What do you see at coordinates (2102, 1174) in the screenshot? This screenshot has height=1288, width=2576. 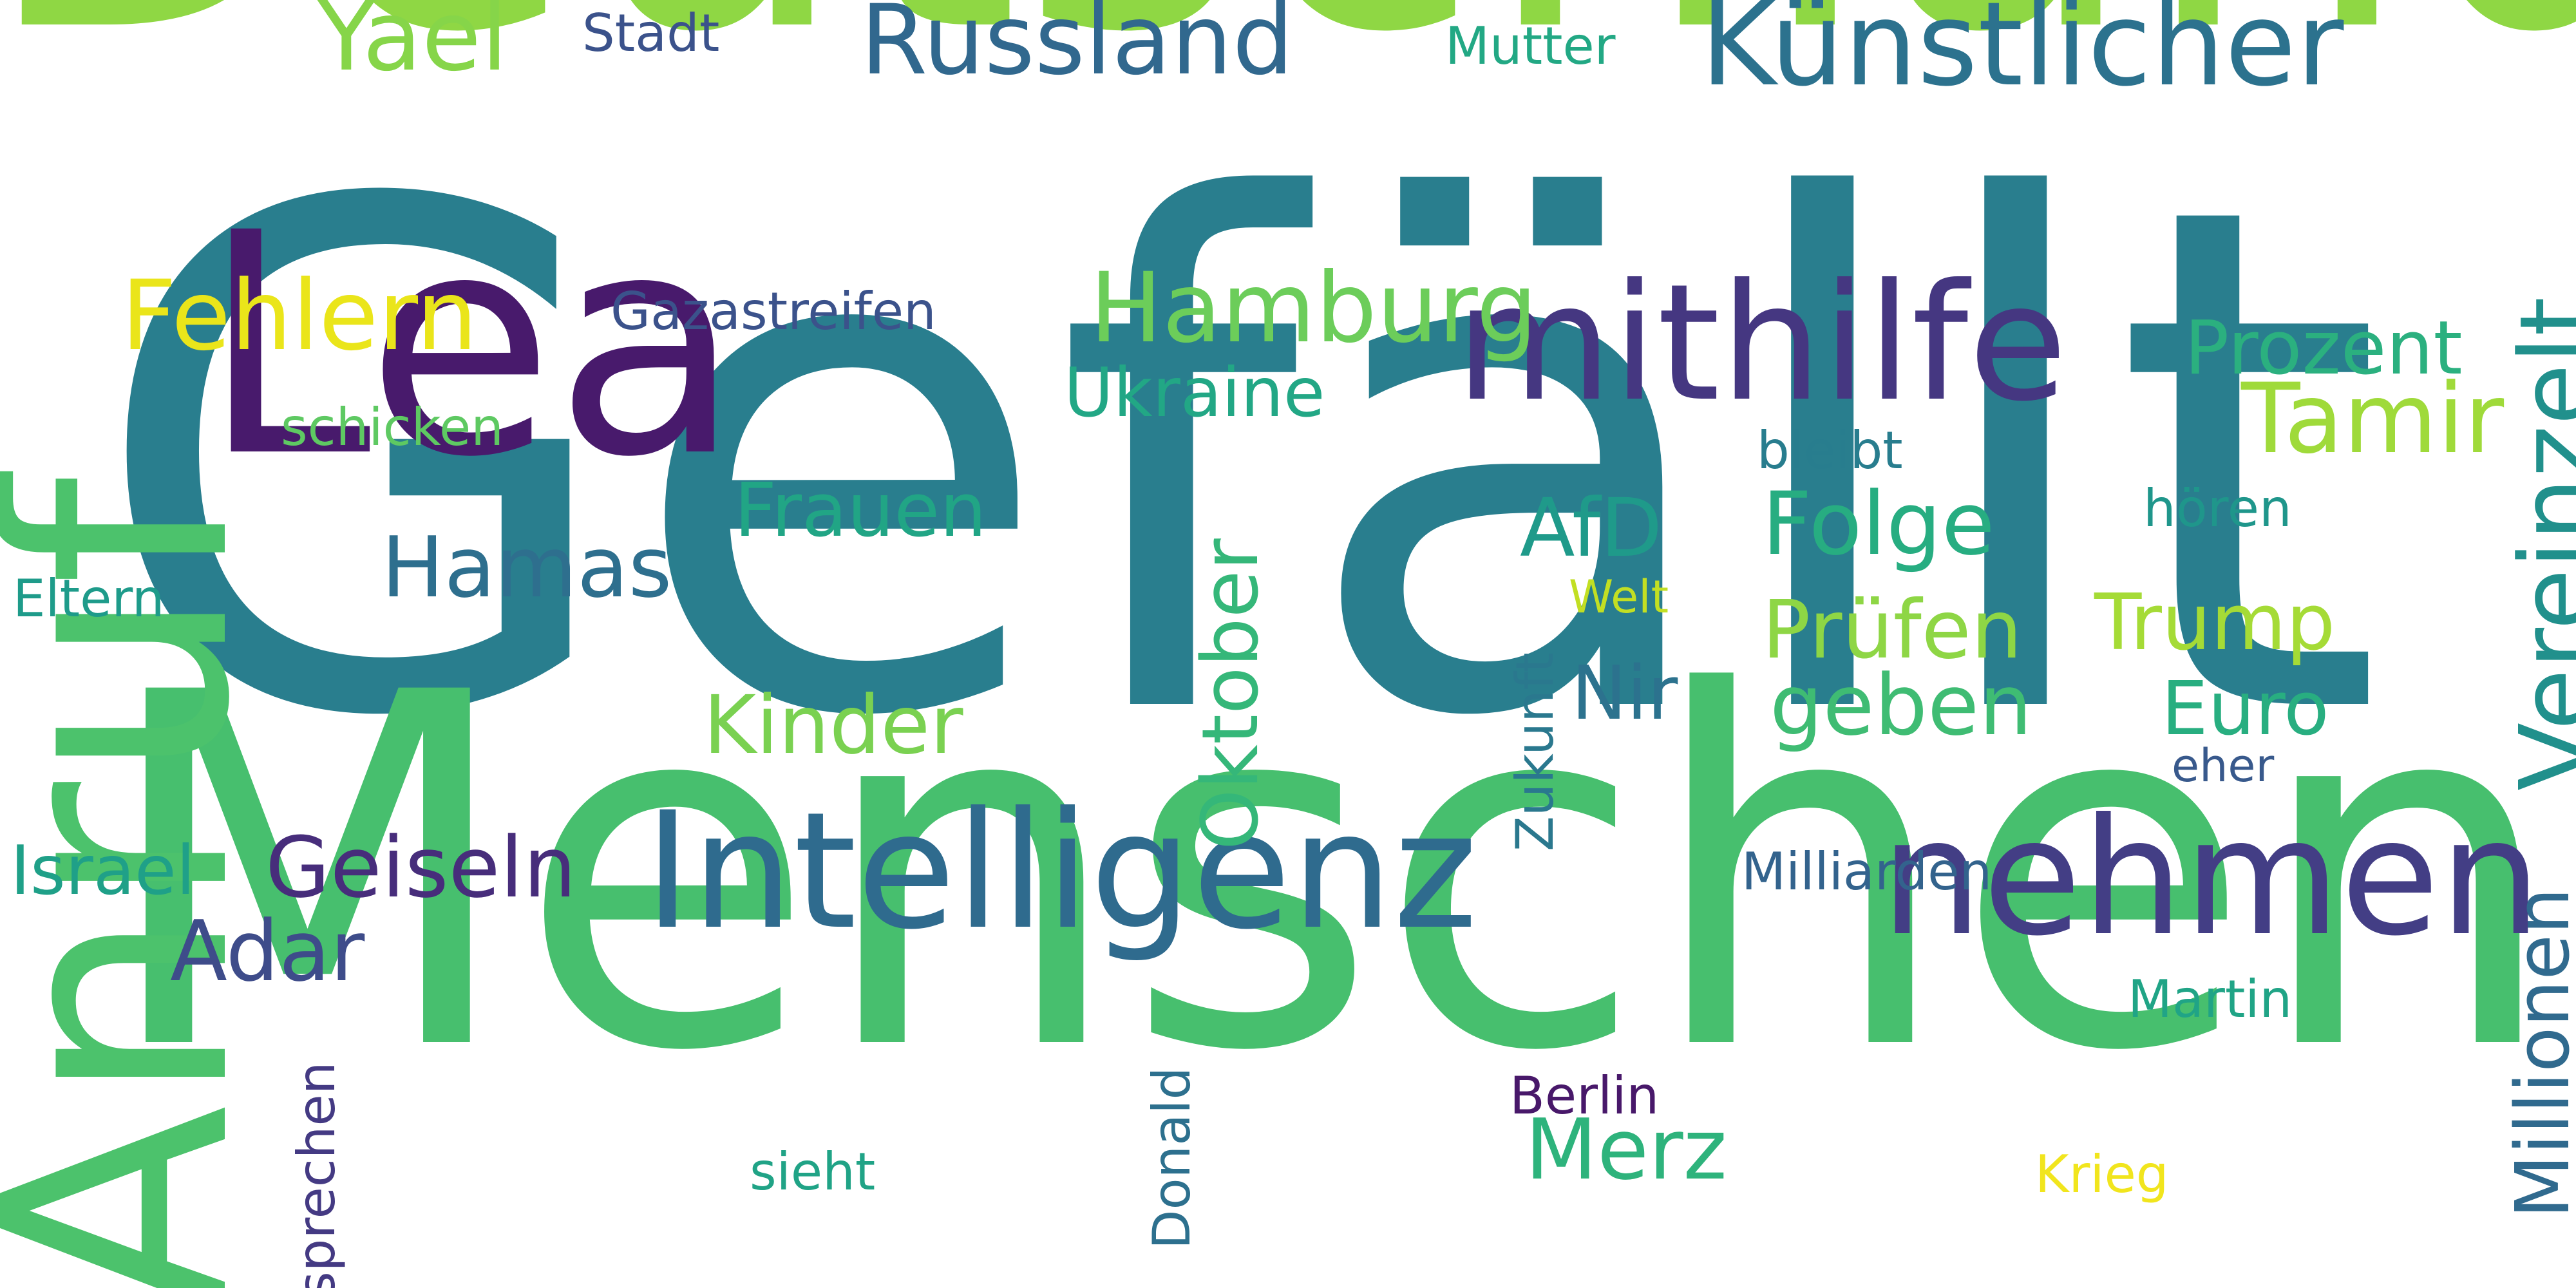 I see `word-krieg: Krieg` at bounding box center [2102, 1174].